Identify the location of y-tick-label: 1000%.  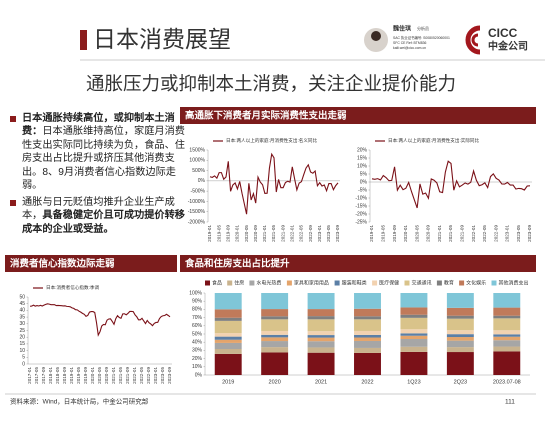
(197, 161).